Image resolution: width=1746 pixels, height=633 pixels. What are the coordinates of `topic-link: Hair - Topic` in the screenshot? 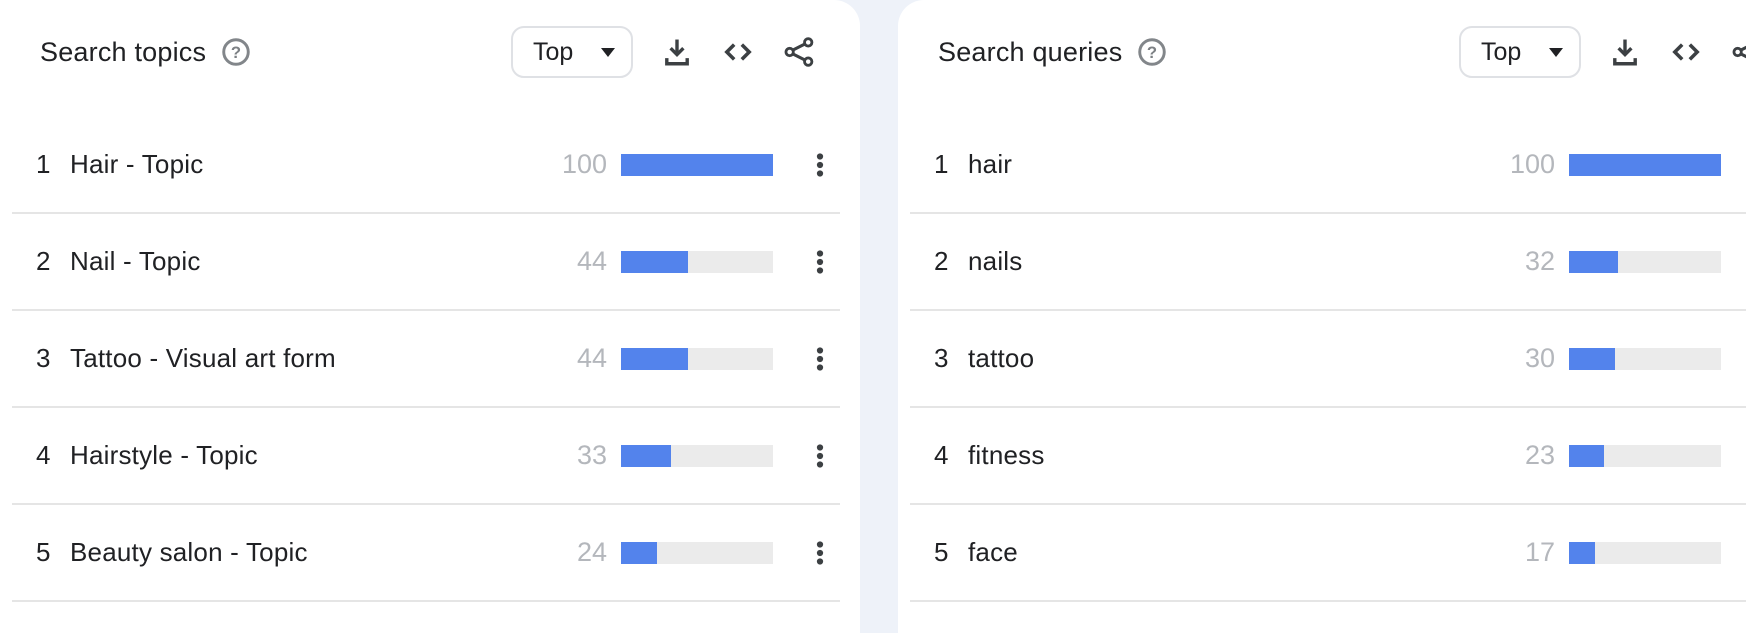 It's located at (137, 164).